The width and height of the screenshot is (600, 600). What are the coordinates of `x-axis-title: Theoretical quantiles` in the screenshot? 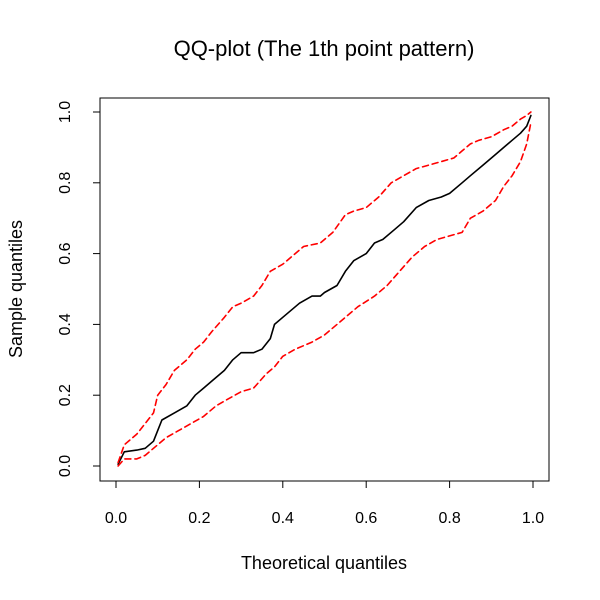 It's located at (324, 563).